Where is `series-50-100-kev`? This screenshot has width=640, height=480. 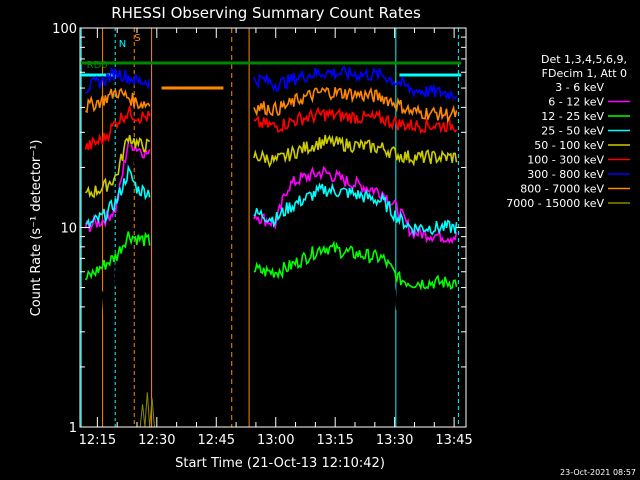 series-50-100-kev is located at coordinates (271, 166).